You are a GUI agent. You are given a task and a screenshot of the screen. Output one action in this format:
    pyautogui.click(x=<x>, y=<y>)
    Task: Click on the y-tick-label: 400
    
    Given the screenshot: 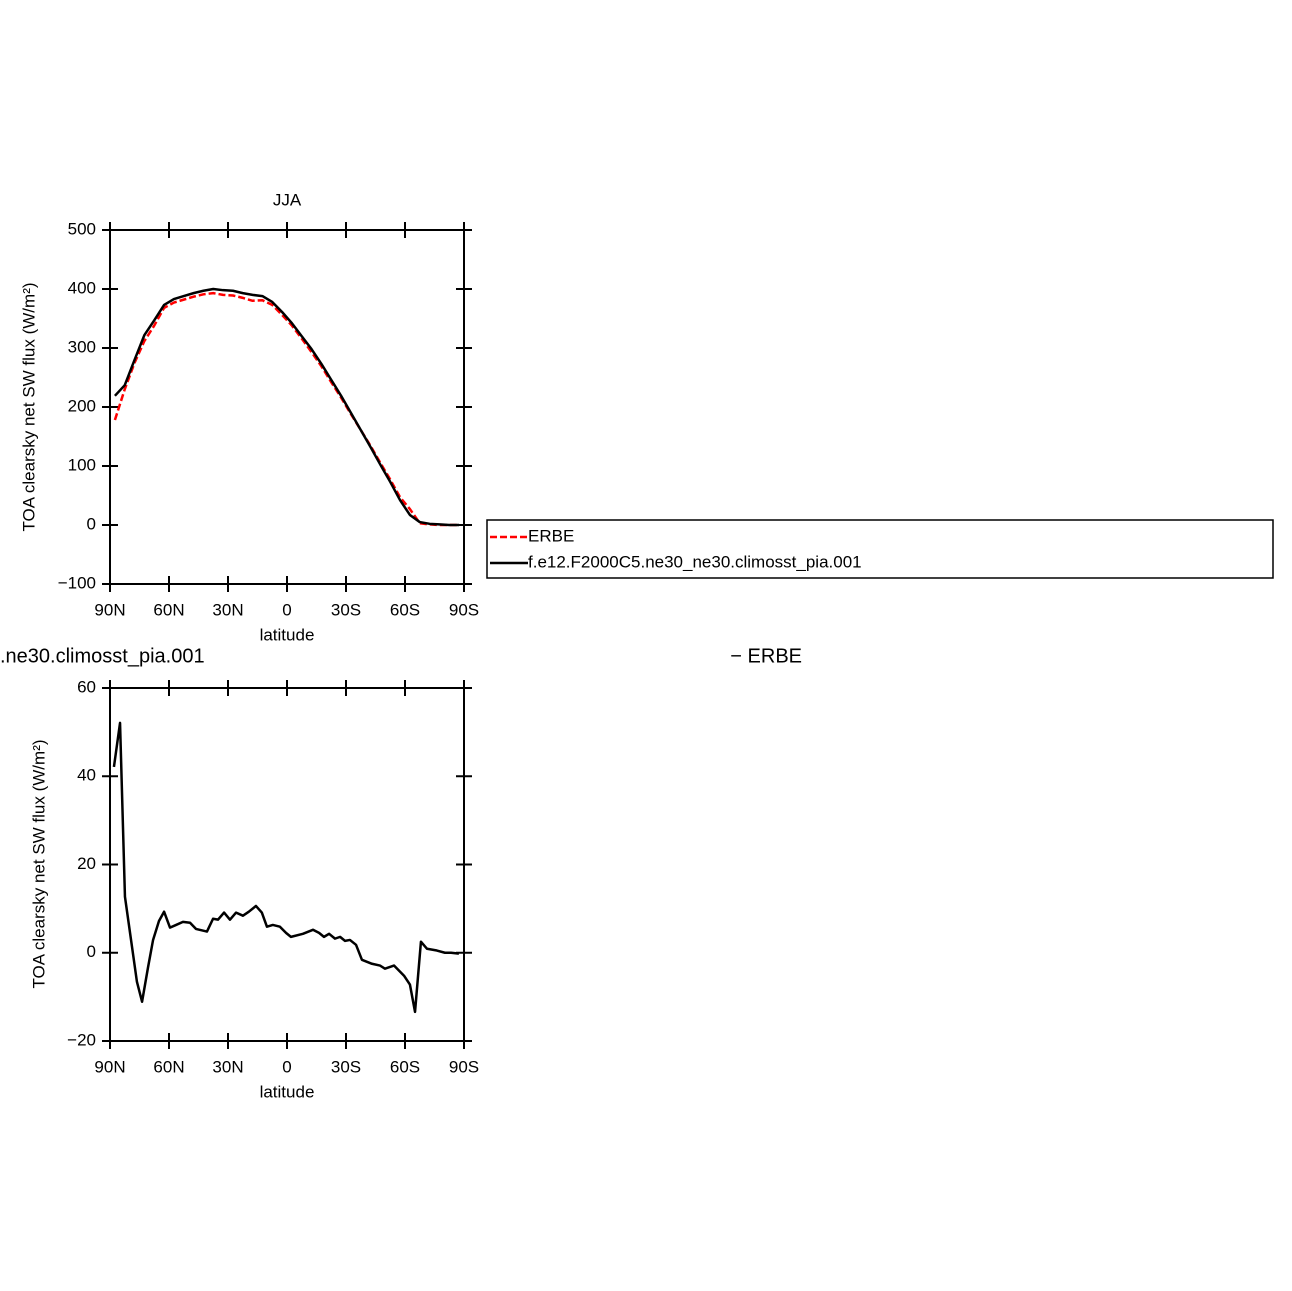 What is the action you would take?
    pyautogui.click(x=82, y=287)
    